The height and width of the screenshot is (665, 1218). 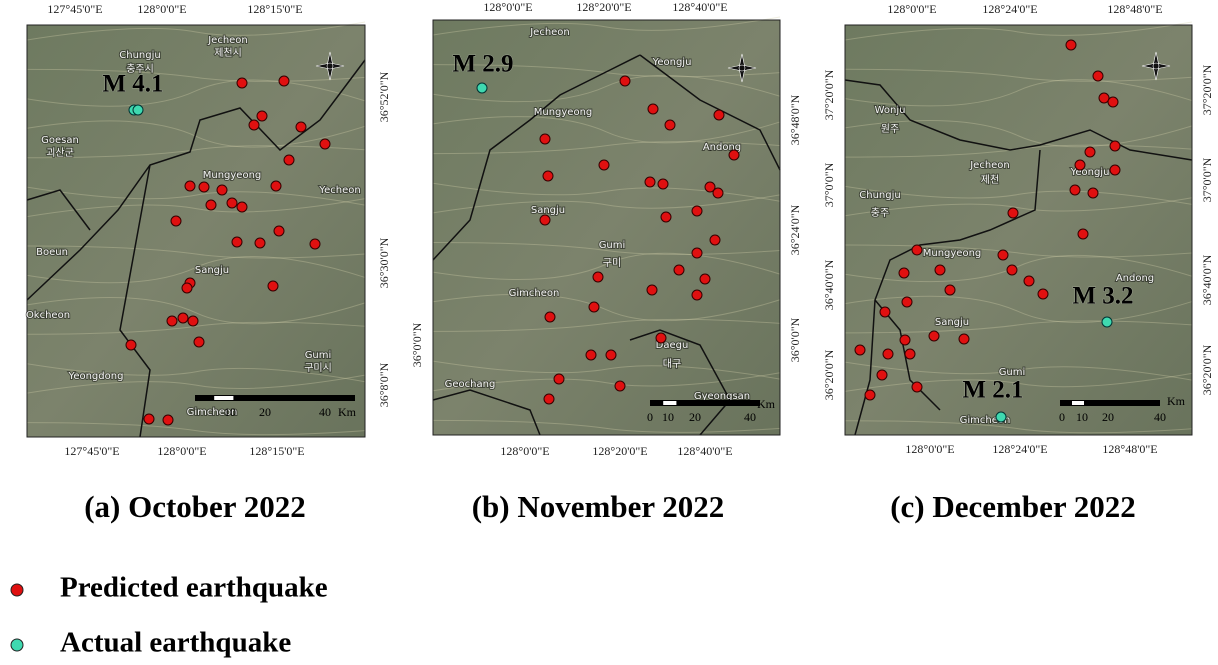 I want to click on place-name: 대구, so click(x=672, y=364).